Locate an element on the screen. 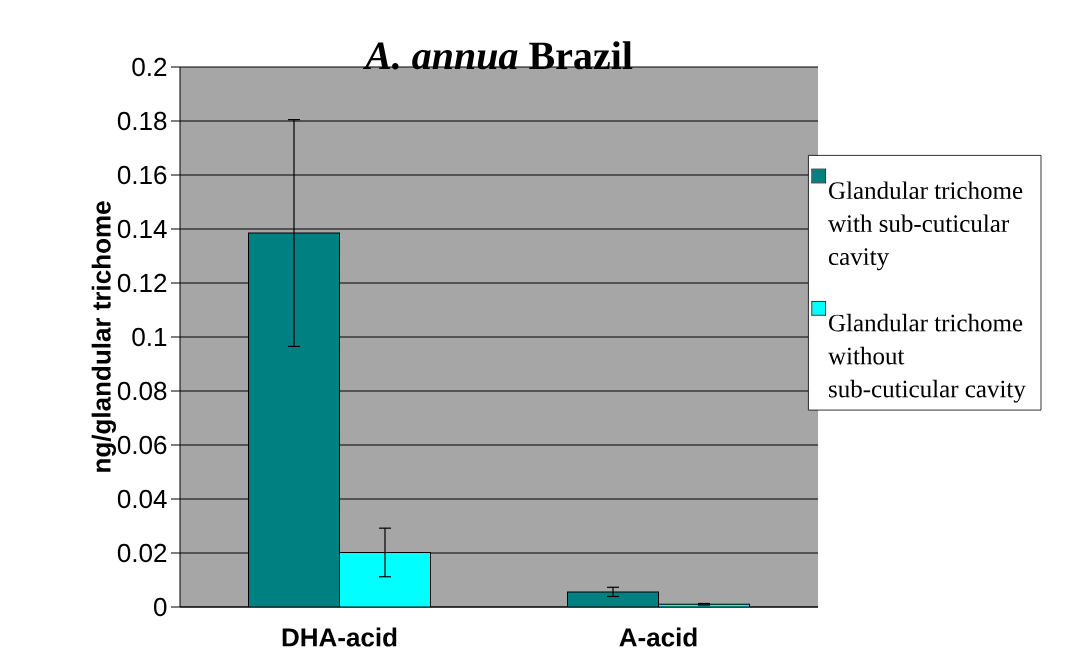 The width and height of the screenshot is (1070, 669). text: Glandular trichome without sub-cuticular cavity is located at coordinates (927, 358).